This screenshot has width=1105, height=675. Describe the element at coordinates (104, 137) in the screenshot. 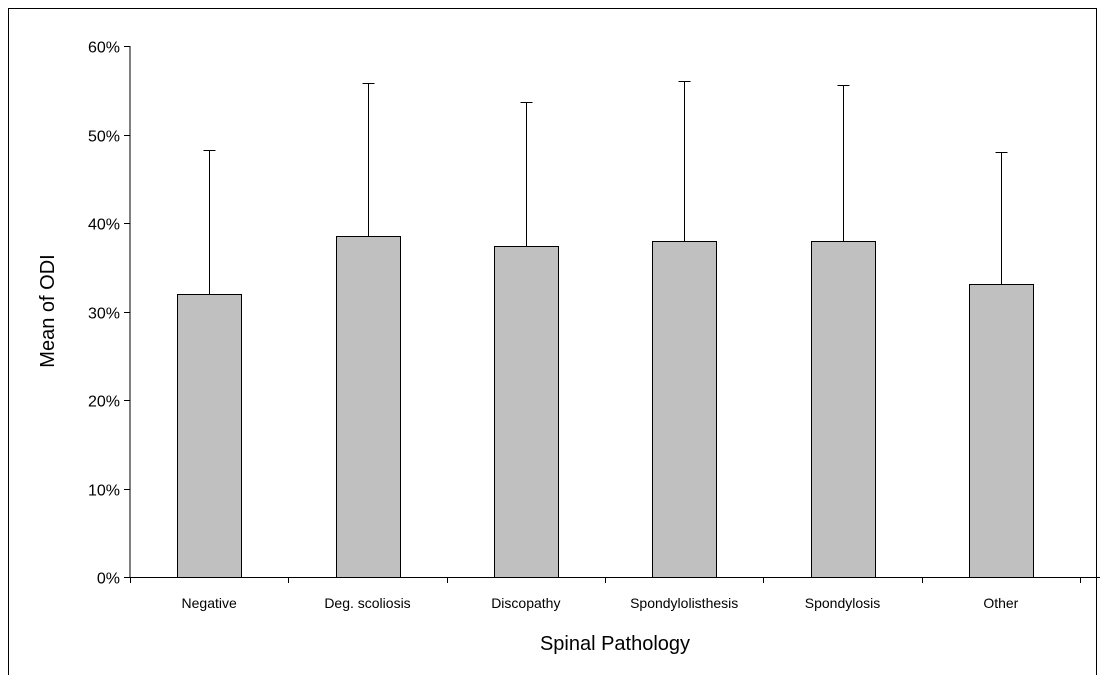

I see `y-tick-label: 50%` at that location.